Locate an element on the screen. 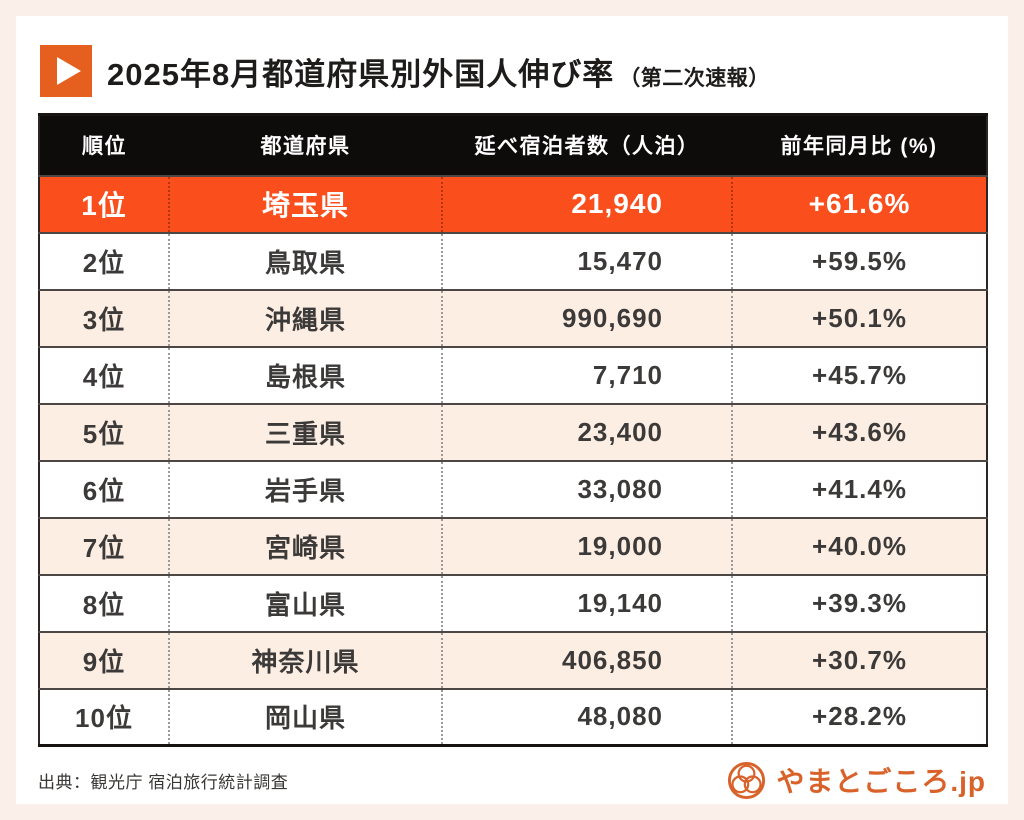  prefecture-cell: 宮崎県 is located at coordinates (305, 546).